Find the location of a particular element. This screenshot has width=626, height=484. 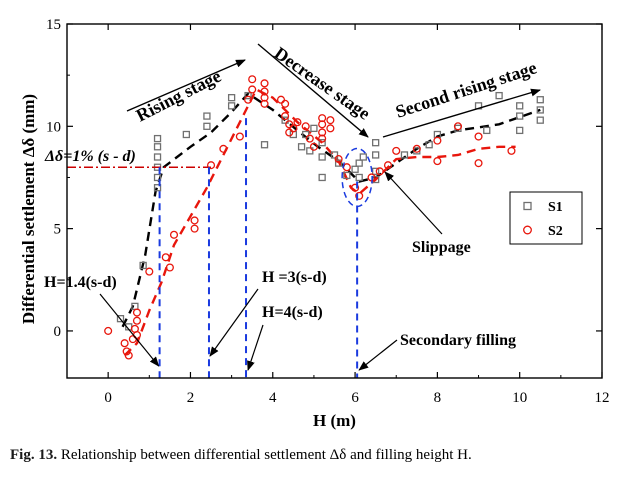

legend-marker-s1 is located at coordinates (527, 206).